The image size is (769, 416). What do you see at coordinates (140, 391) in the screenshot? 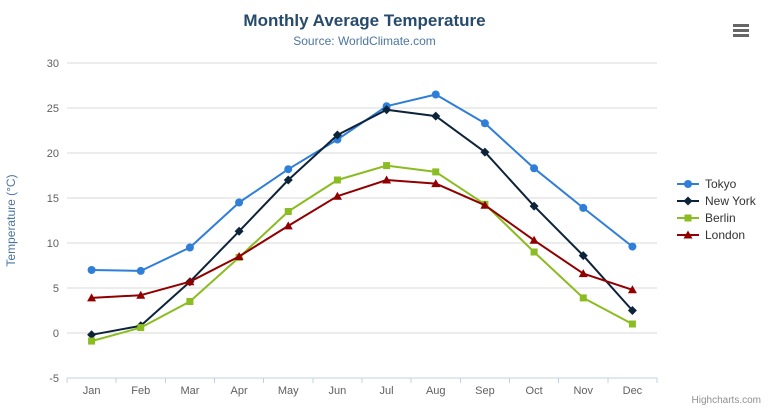
I see `x-axis-label: Feb` at bounding box center [140, 391].